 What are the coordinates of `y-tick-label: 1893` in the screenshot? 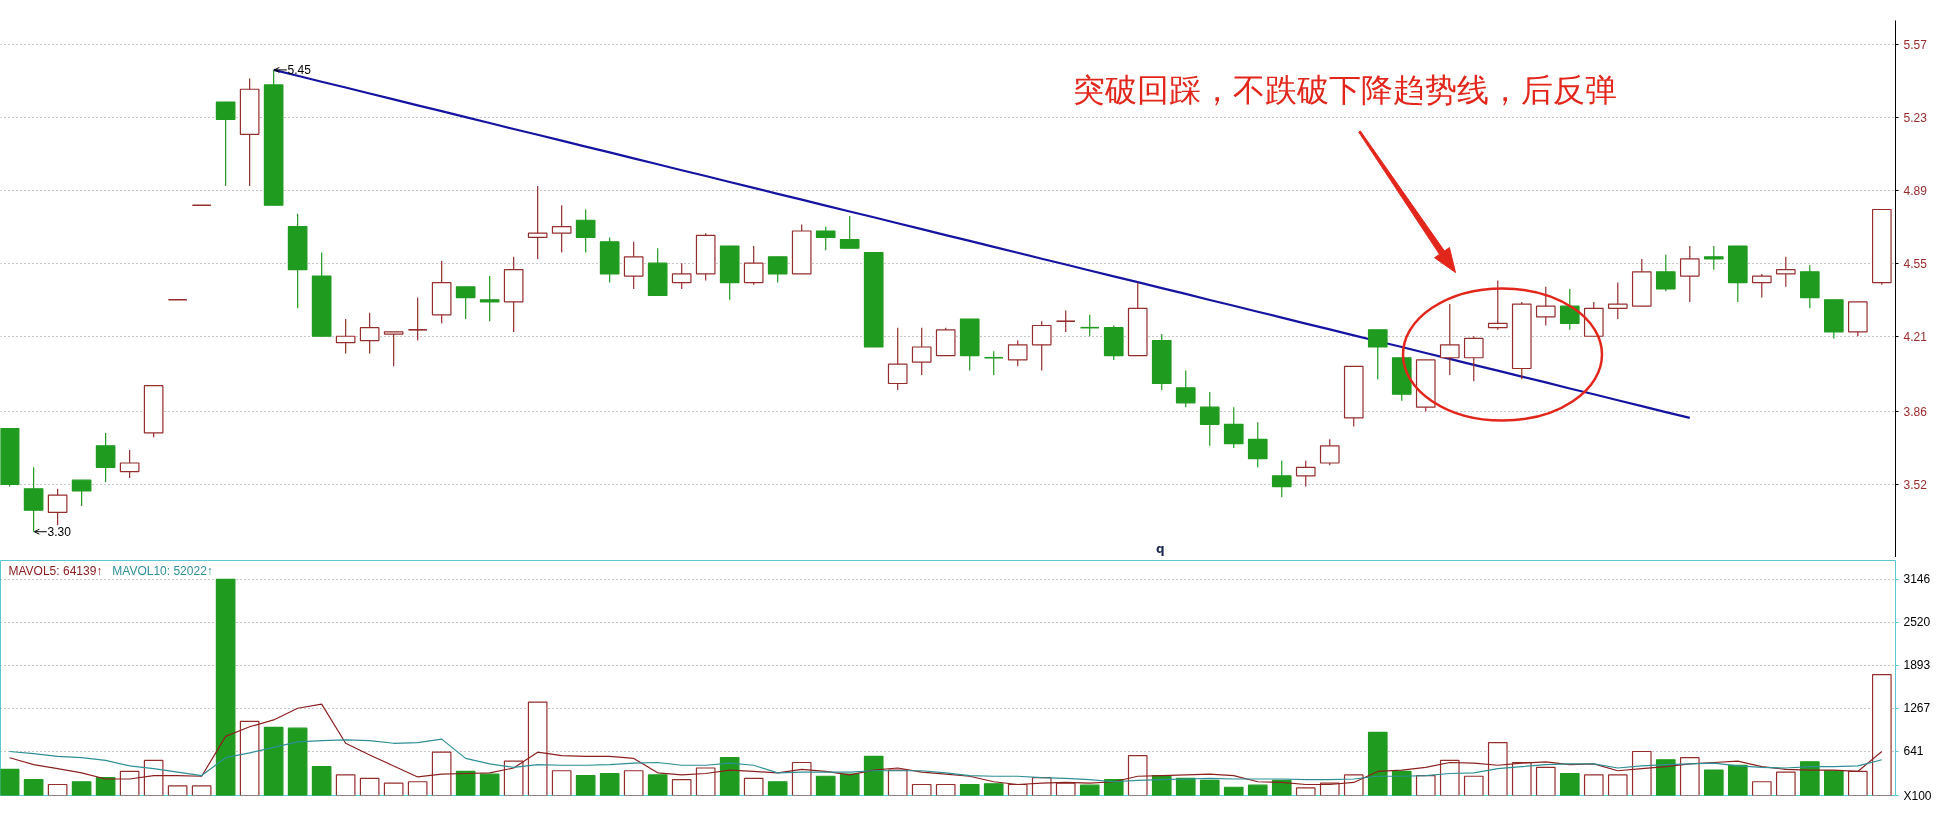 It's located at (1917, 665).